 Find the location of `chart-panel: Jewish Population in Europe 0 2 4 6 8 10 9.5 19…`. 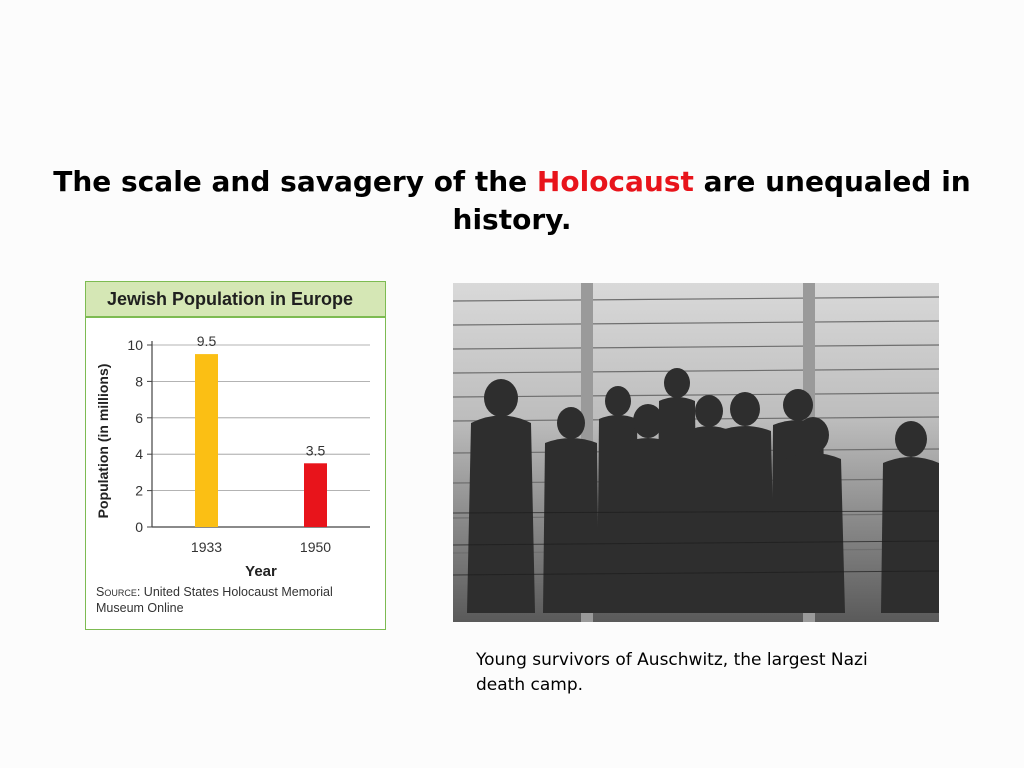

chart-panel: Jewish Population in Europe 0 2 4 6 8 10 9.5 19… is located at coordinates (235, 455).